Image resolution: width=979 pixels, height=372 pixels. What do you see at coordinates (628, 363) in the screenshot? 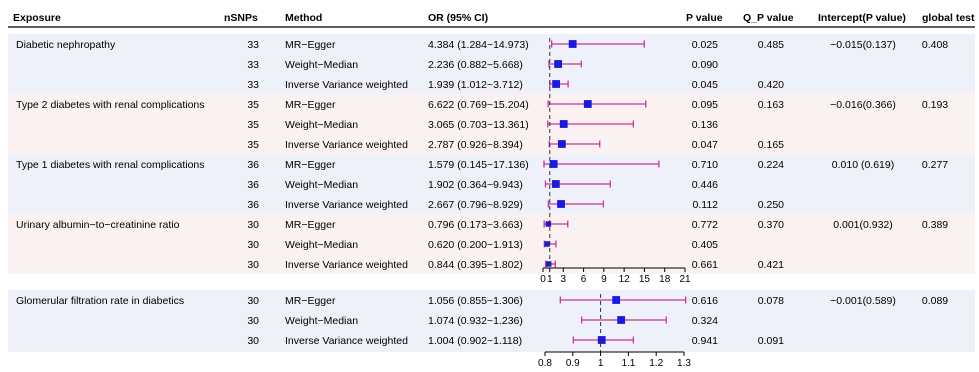
I see `x-tick-label: 1.1` at bounding box center [628, 363].